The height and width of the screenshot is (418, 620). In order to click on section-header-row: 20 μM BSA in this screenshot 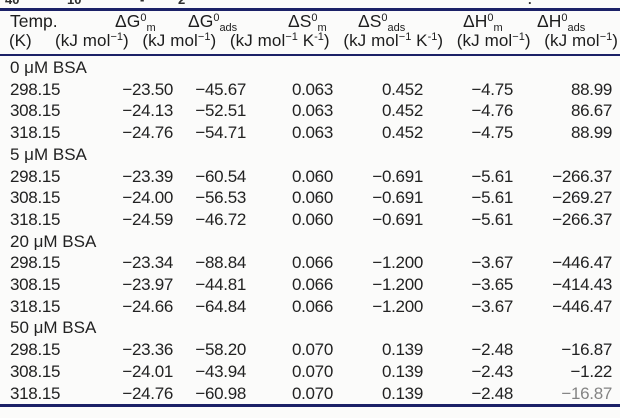, I will do `click(310, 242)`.